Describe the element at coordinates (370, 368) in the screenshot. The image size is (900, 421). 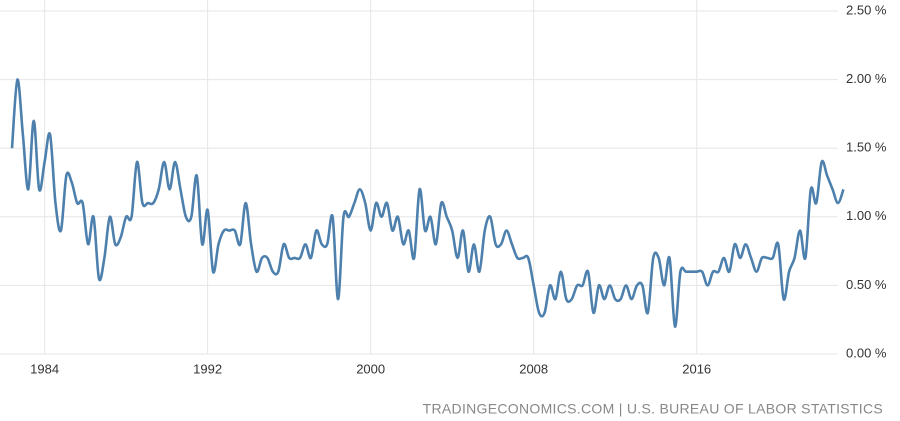
I see `x-tick-label: 2000` at that location.